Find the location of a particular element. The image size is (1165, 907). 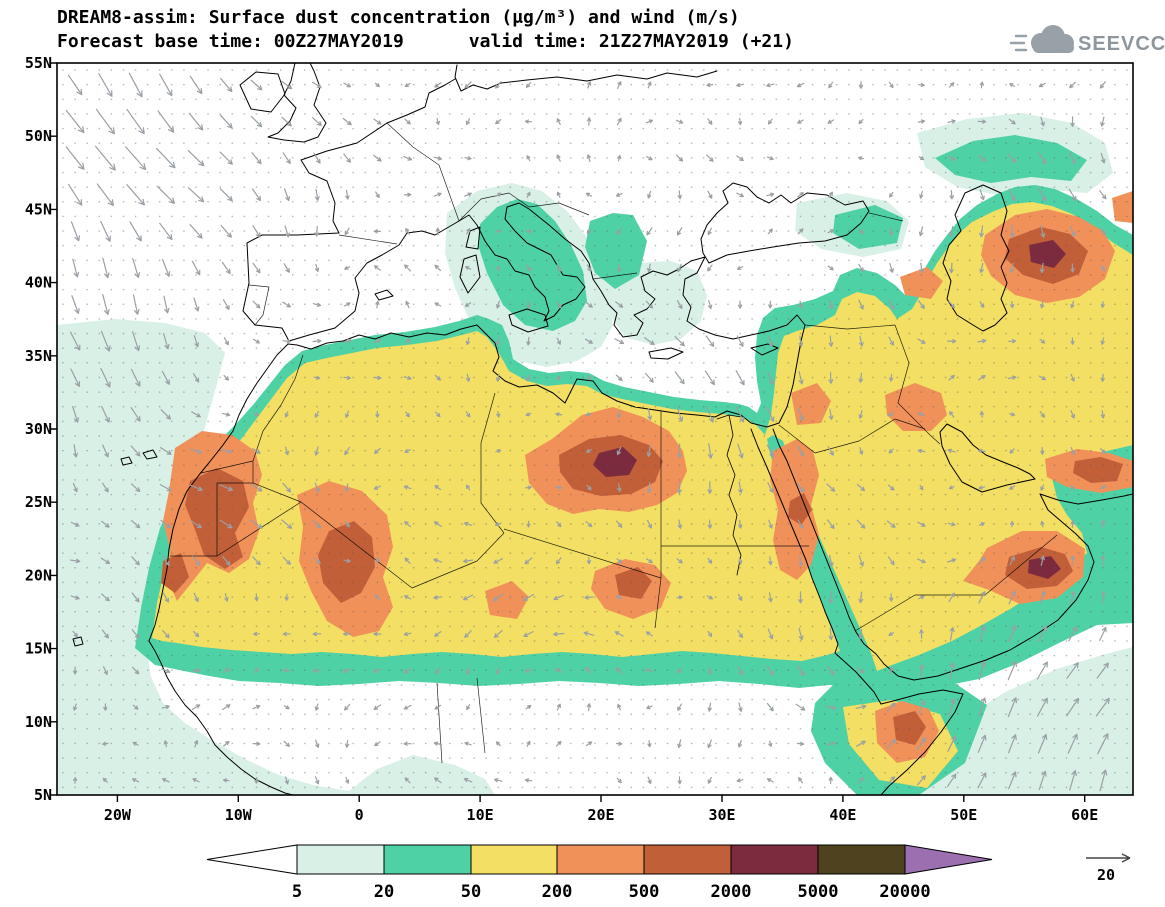

colorbar-over-arrow is located at coordinates (948, 859).